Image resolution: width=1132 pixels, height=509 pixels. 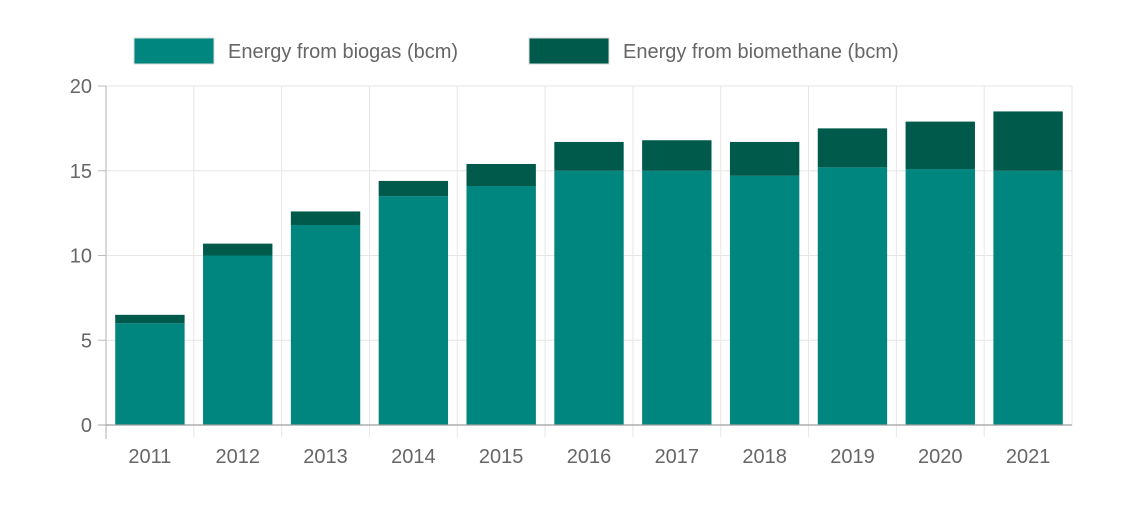 What do you see at coordinates (764, 300) in the screenshot?
I see `bar-biogas-2018` at bounding box center [764, 300].